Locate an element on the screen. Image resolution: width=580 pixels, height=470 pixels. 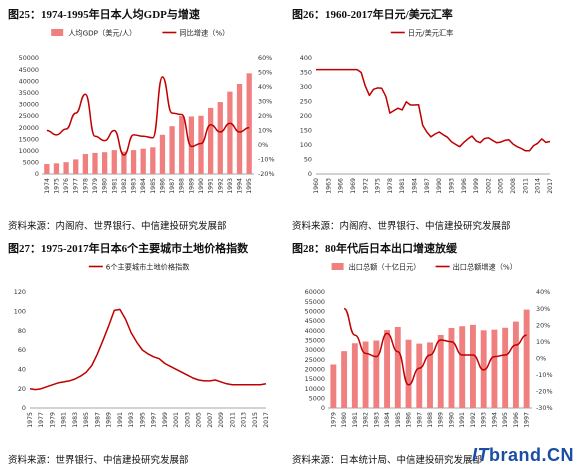
y-tick-label: 60 is located at coordinates (22, 350).